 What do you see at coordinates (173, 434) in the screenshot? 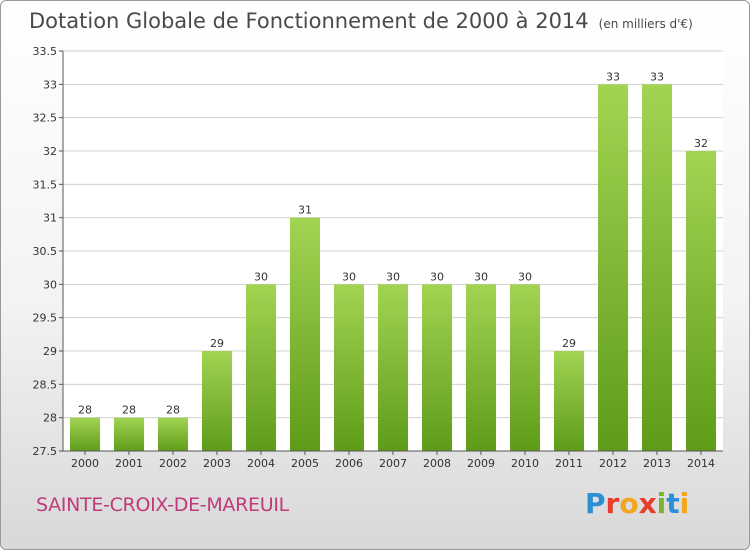
I see `bar-2002` at bounding box center [173, 434].